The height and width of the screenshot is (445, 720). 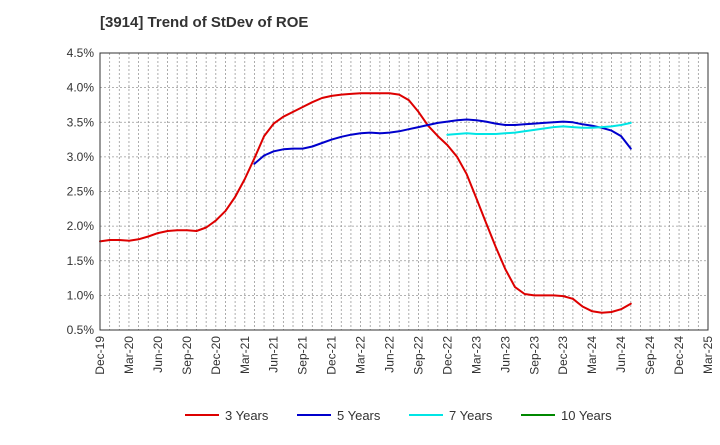 What do you see at coordinates (650, 355) in the screenshot?
I see `x-tick-label: Sep-24` at bounding box center [650, 355].